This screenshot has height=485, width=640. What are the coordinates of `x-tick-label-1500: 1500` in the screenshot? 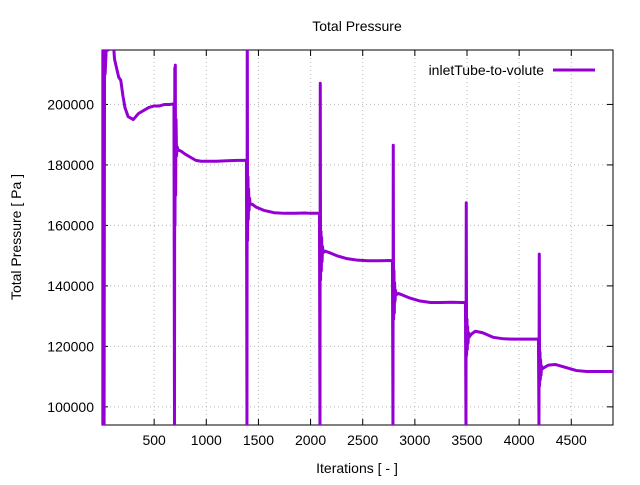 It's located at (258, 440).